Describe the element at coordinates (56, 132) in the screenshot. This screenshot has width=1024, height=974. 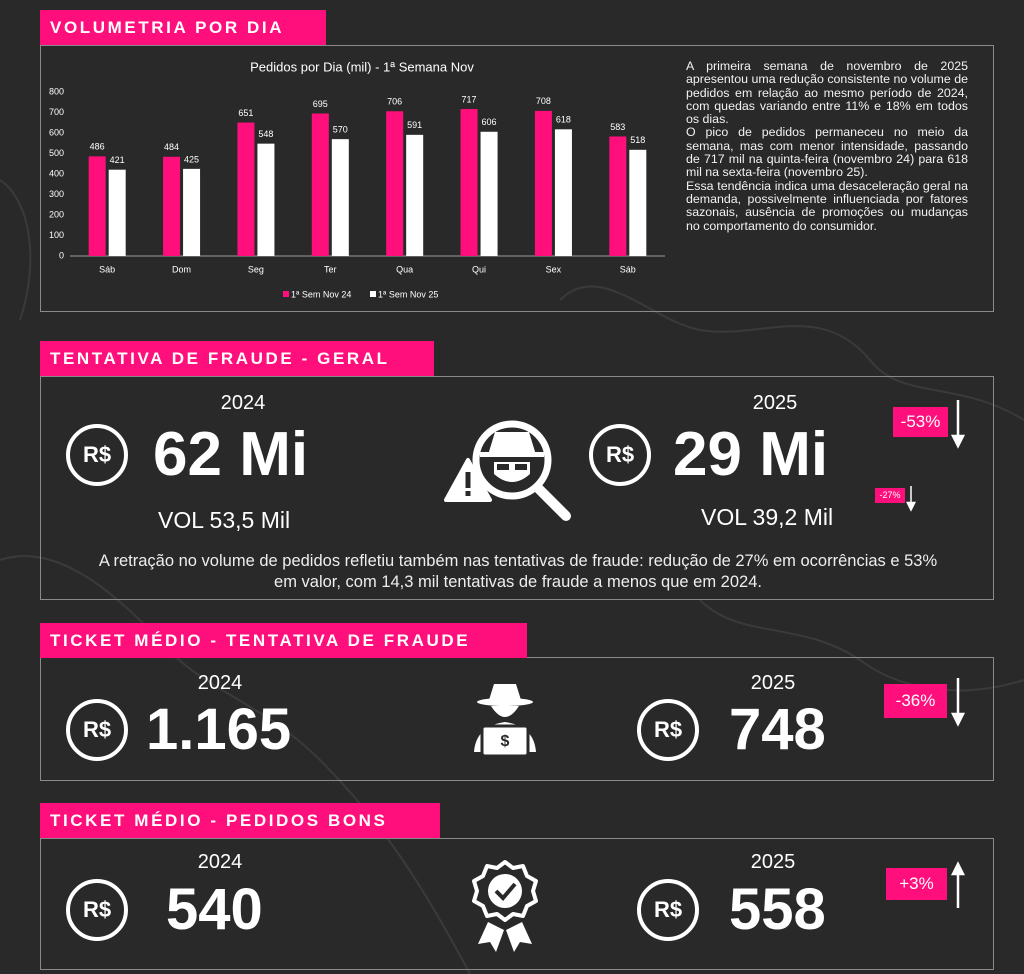
I see `y-tick-label: 600` at that location.